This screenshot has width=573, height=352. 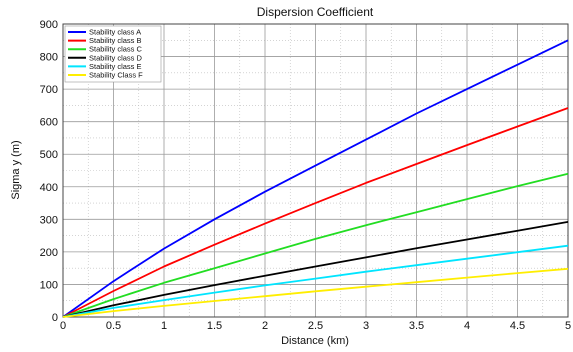 What do you see at coordinates (16, 169) in the screenshot?
I see `y-axis-title: Sigma y (m)` at bounding box center [16, 169].